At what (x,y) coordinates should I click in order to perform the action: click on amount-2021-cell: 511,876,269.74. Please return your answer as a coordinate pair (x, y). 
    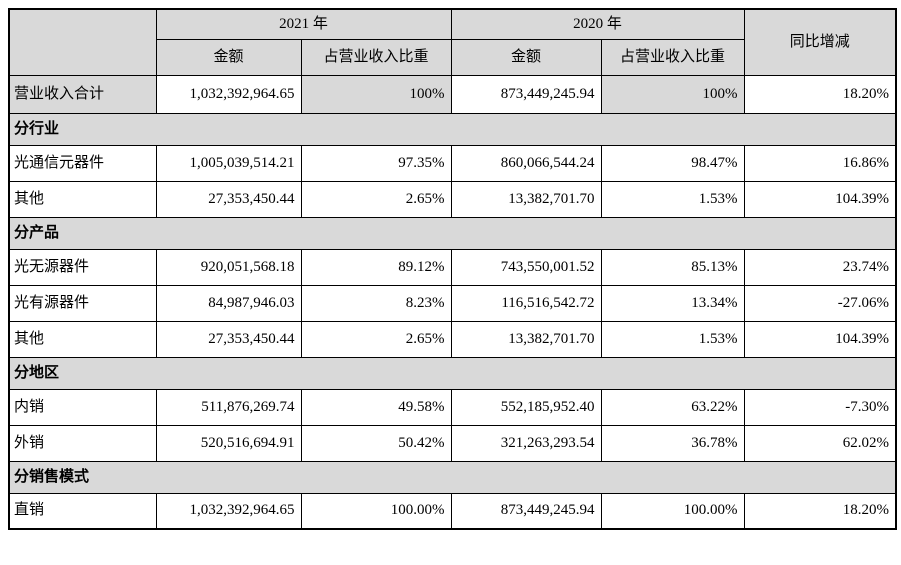
    Looking at the image, I should click on (228, 407).